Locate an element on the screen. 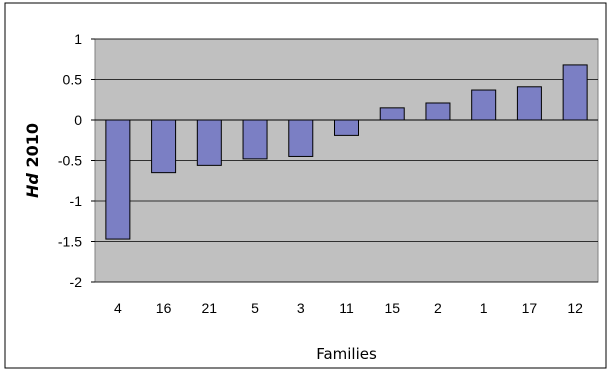  x-tick-label-11: 11 is located at coordinates (346, 308).